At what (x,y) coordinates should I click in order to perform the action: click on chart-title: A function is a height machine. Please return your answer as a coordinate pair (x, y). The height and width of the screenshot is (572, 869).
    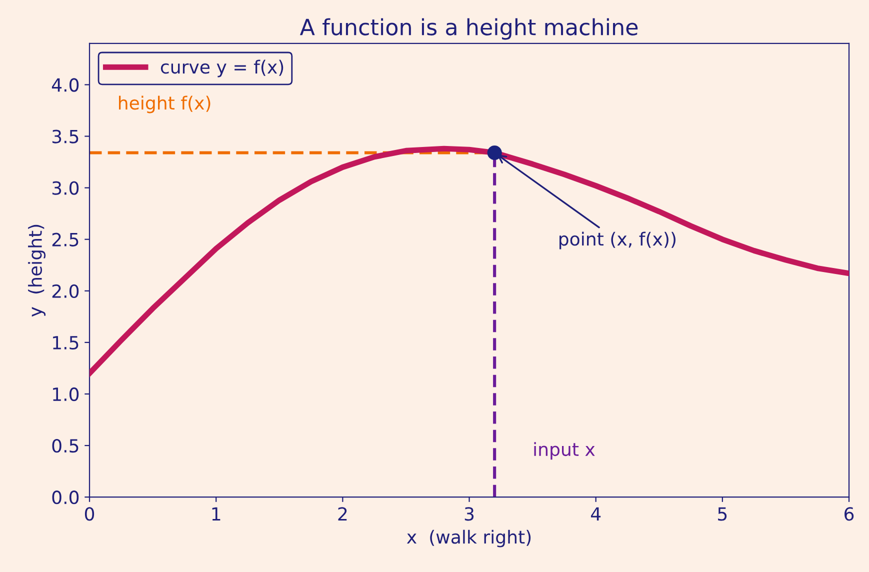
    Looking at the image, I should click on (469, 29).